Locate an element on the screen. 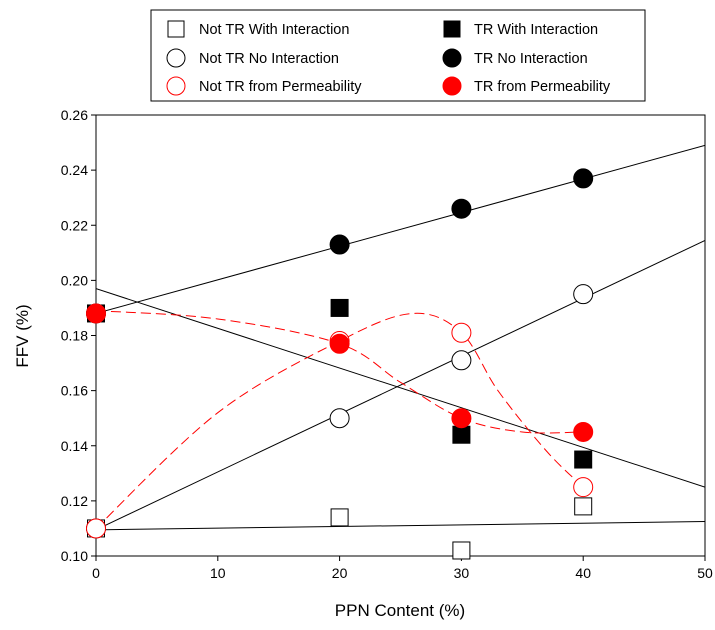  legend-label: TR With Interaction is located at coordinates (536, 30).